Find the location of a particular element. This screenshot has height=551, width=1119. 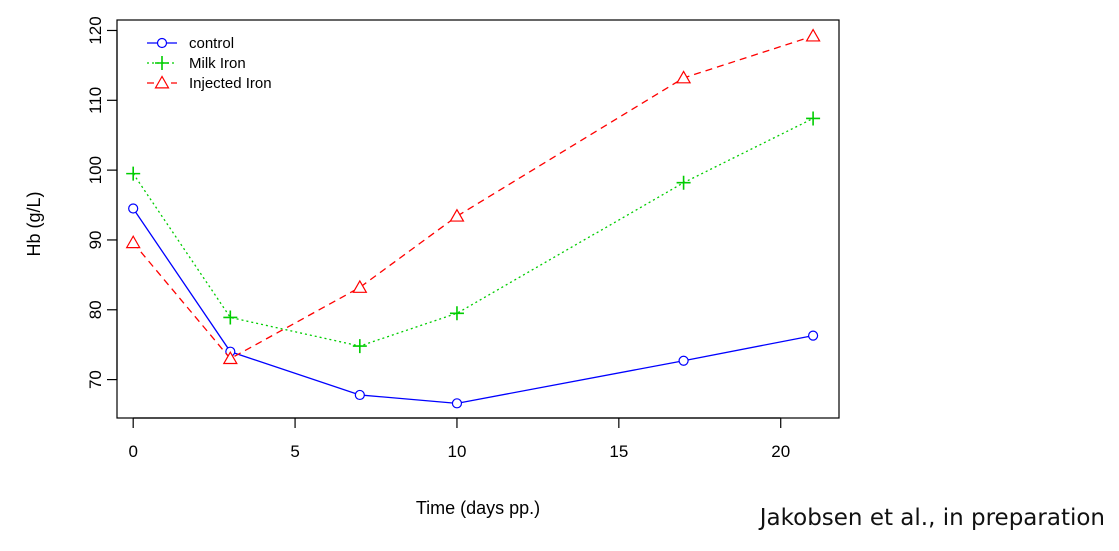

y-tick-label: 110 is located at coordinates (95, 100).